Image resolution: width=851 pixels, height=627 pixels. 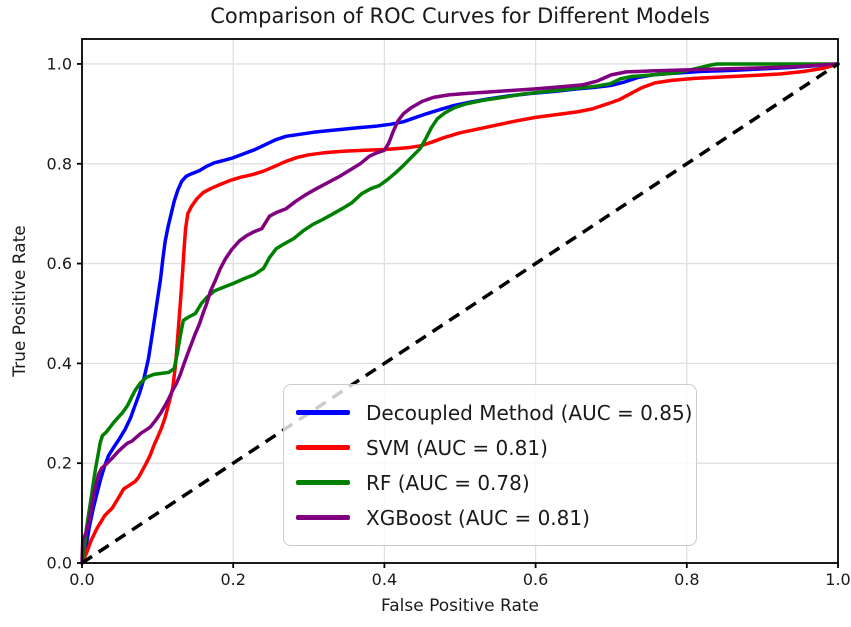 What do you see at coordinates (384, 579) in the screenshot?
I see `x-tick-label: 0.4` at bounding box center [384, 579].